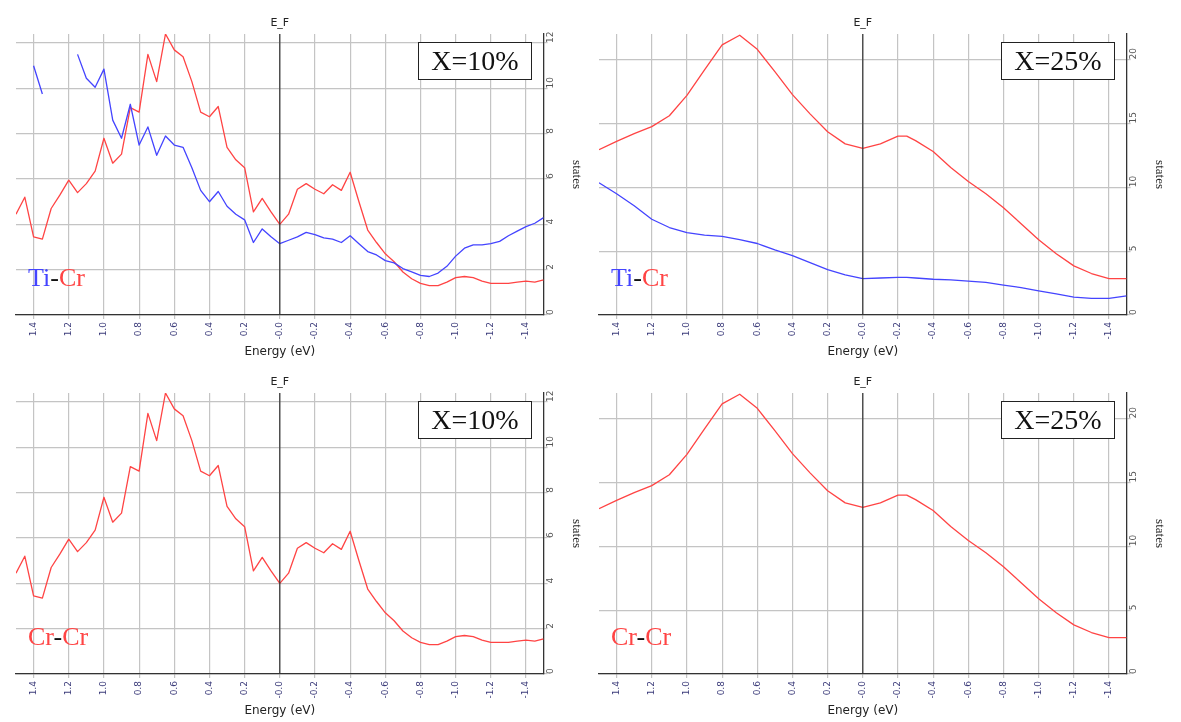 The width and height of the screenshot is (1181, 722). Describe the element at coordinates (549, 266) in the screenshot. I see `y-tick-label: 2` at that location.